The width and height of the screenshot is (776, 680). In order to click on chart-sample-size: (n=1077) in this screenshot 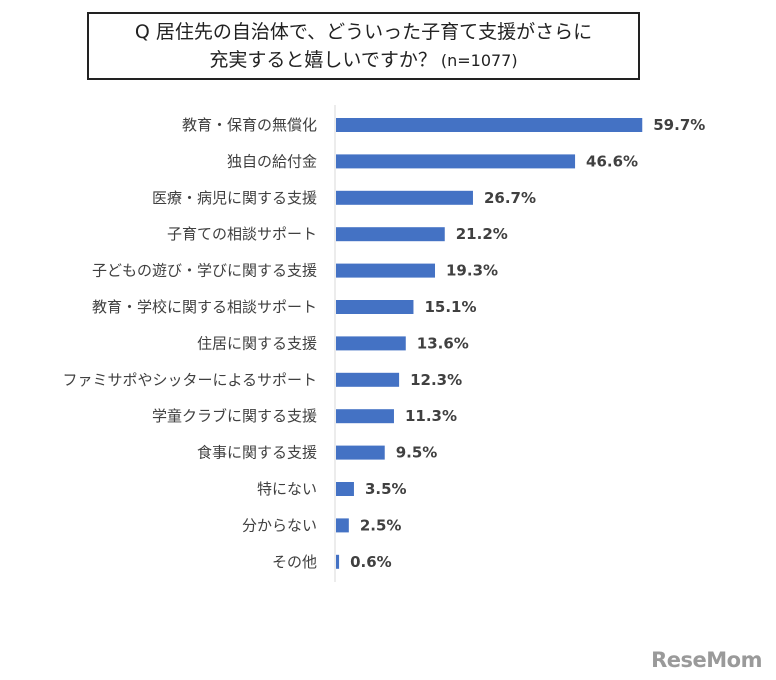, I will do `click(479, 60)`.